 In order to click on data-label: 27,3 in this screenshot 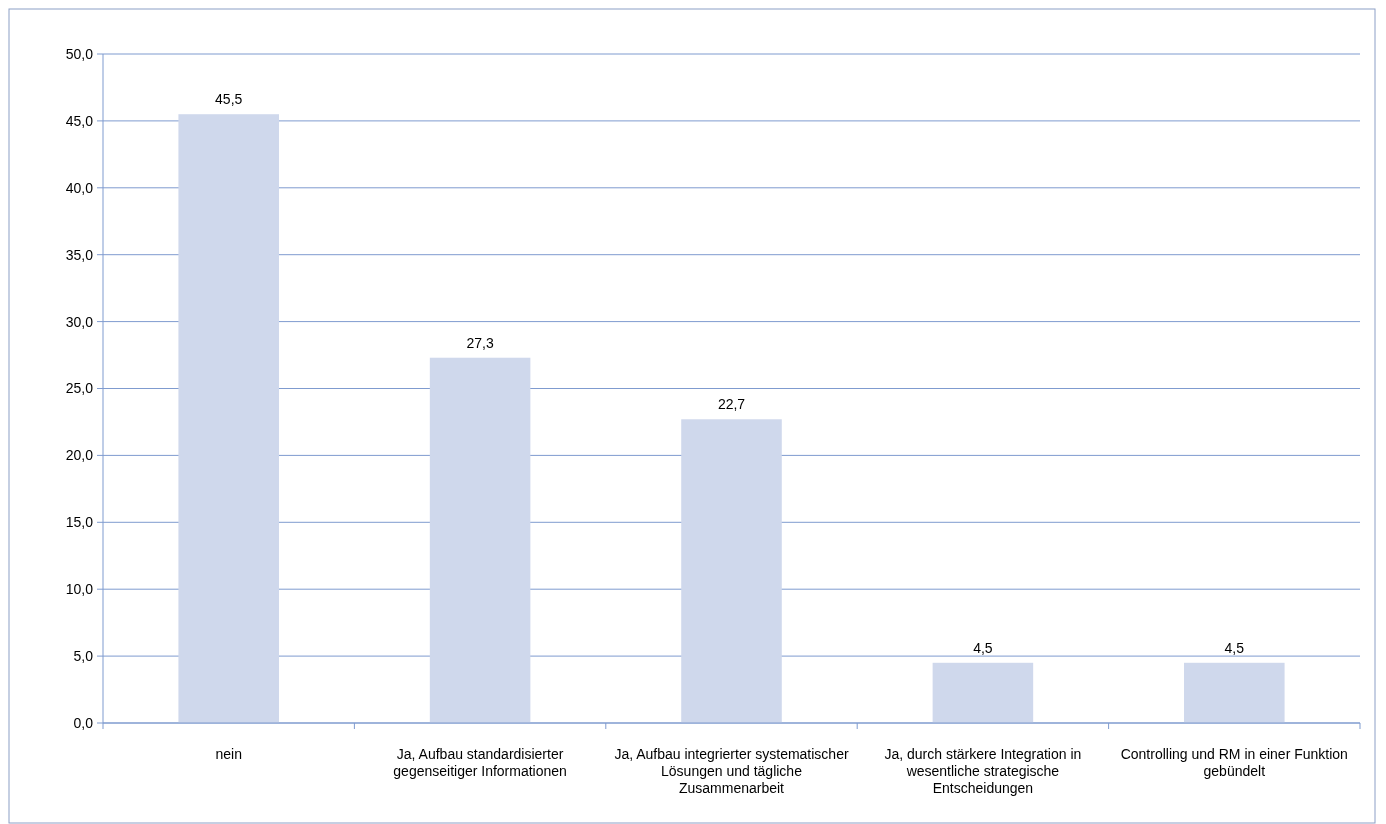, I will do `click(480, 342)`.